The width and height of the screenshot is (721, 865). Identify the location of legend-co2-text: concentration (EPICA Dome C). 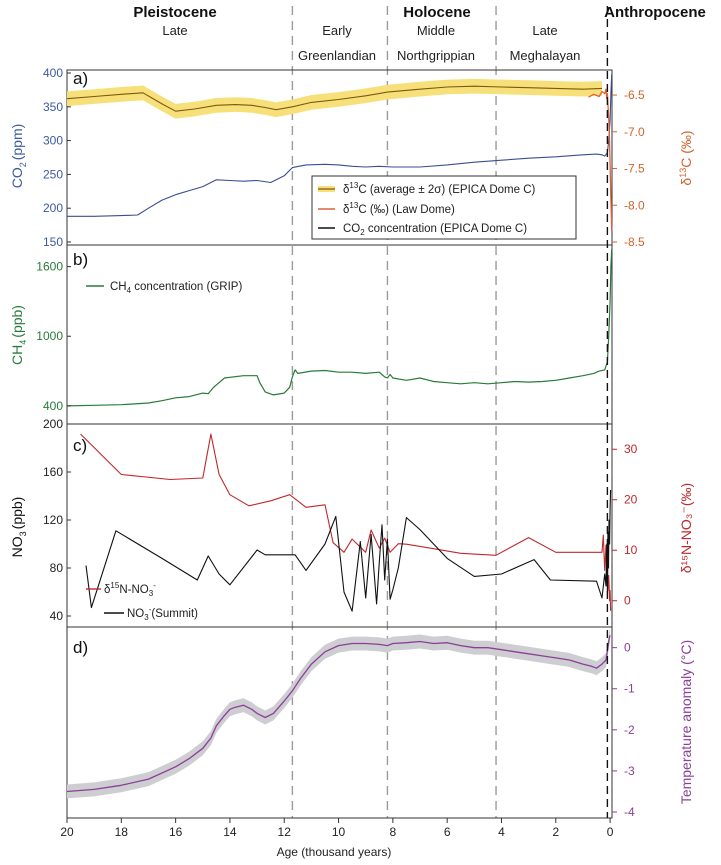
(446, 229).